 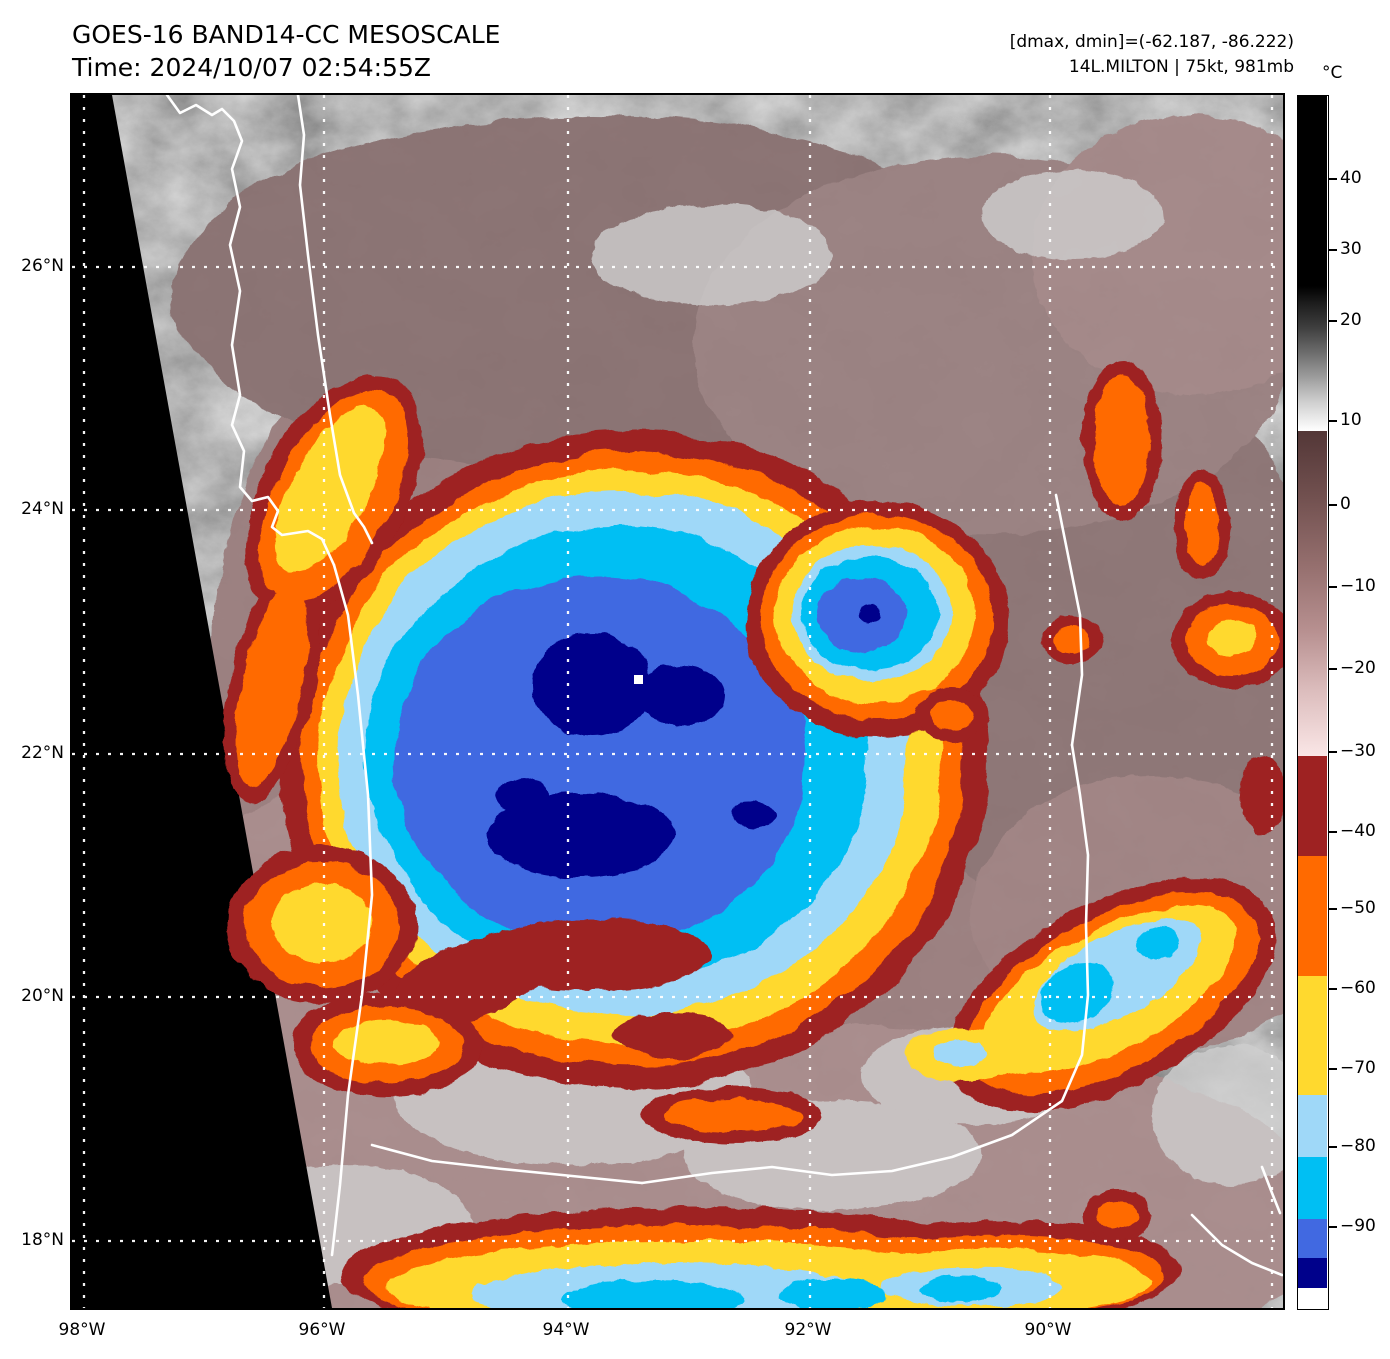 What do you see at coordinates (877, 620) in the screenshot?
I see `secondary-cell-ne` at bounding box center [877, 620].